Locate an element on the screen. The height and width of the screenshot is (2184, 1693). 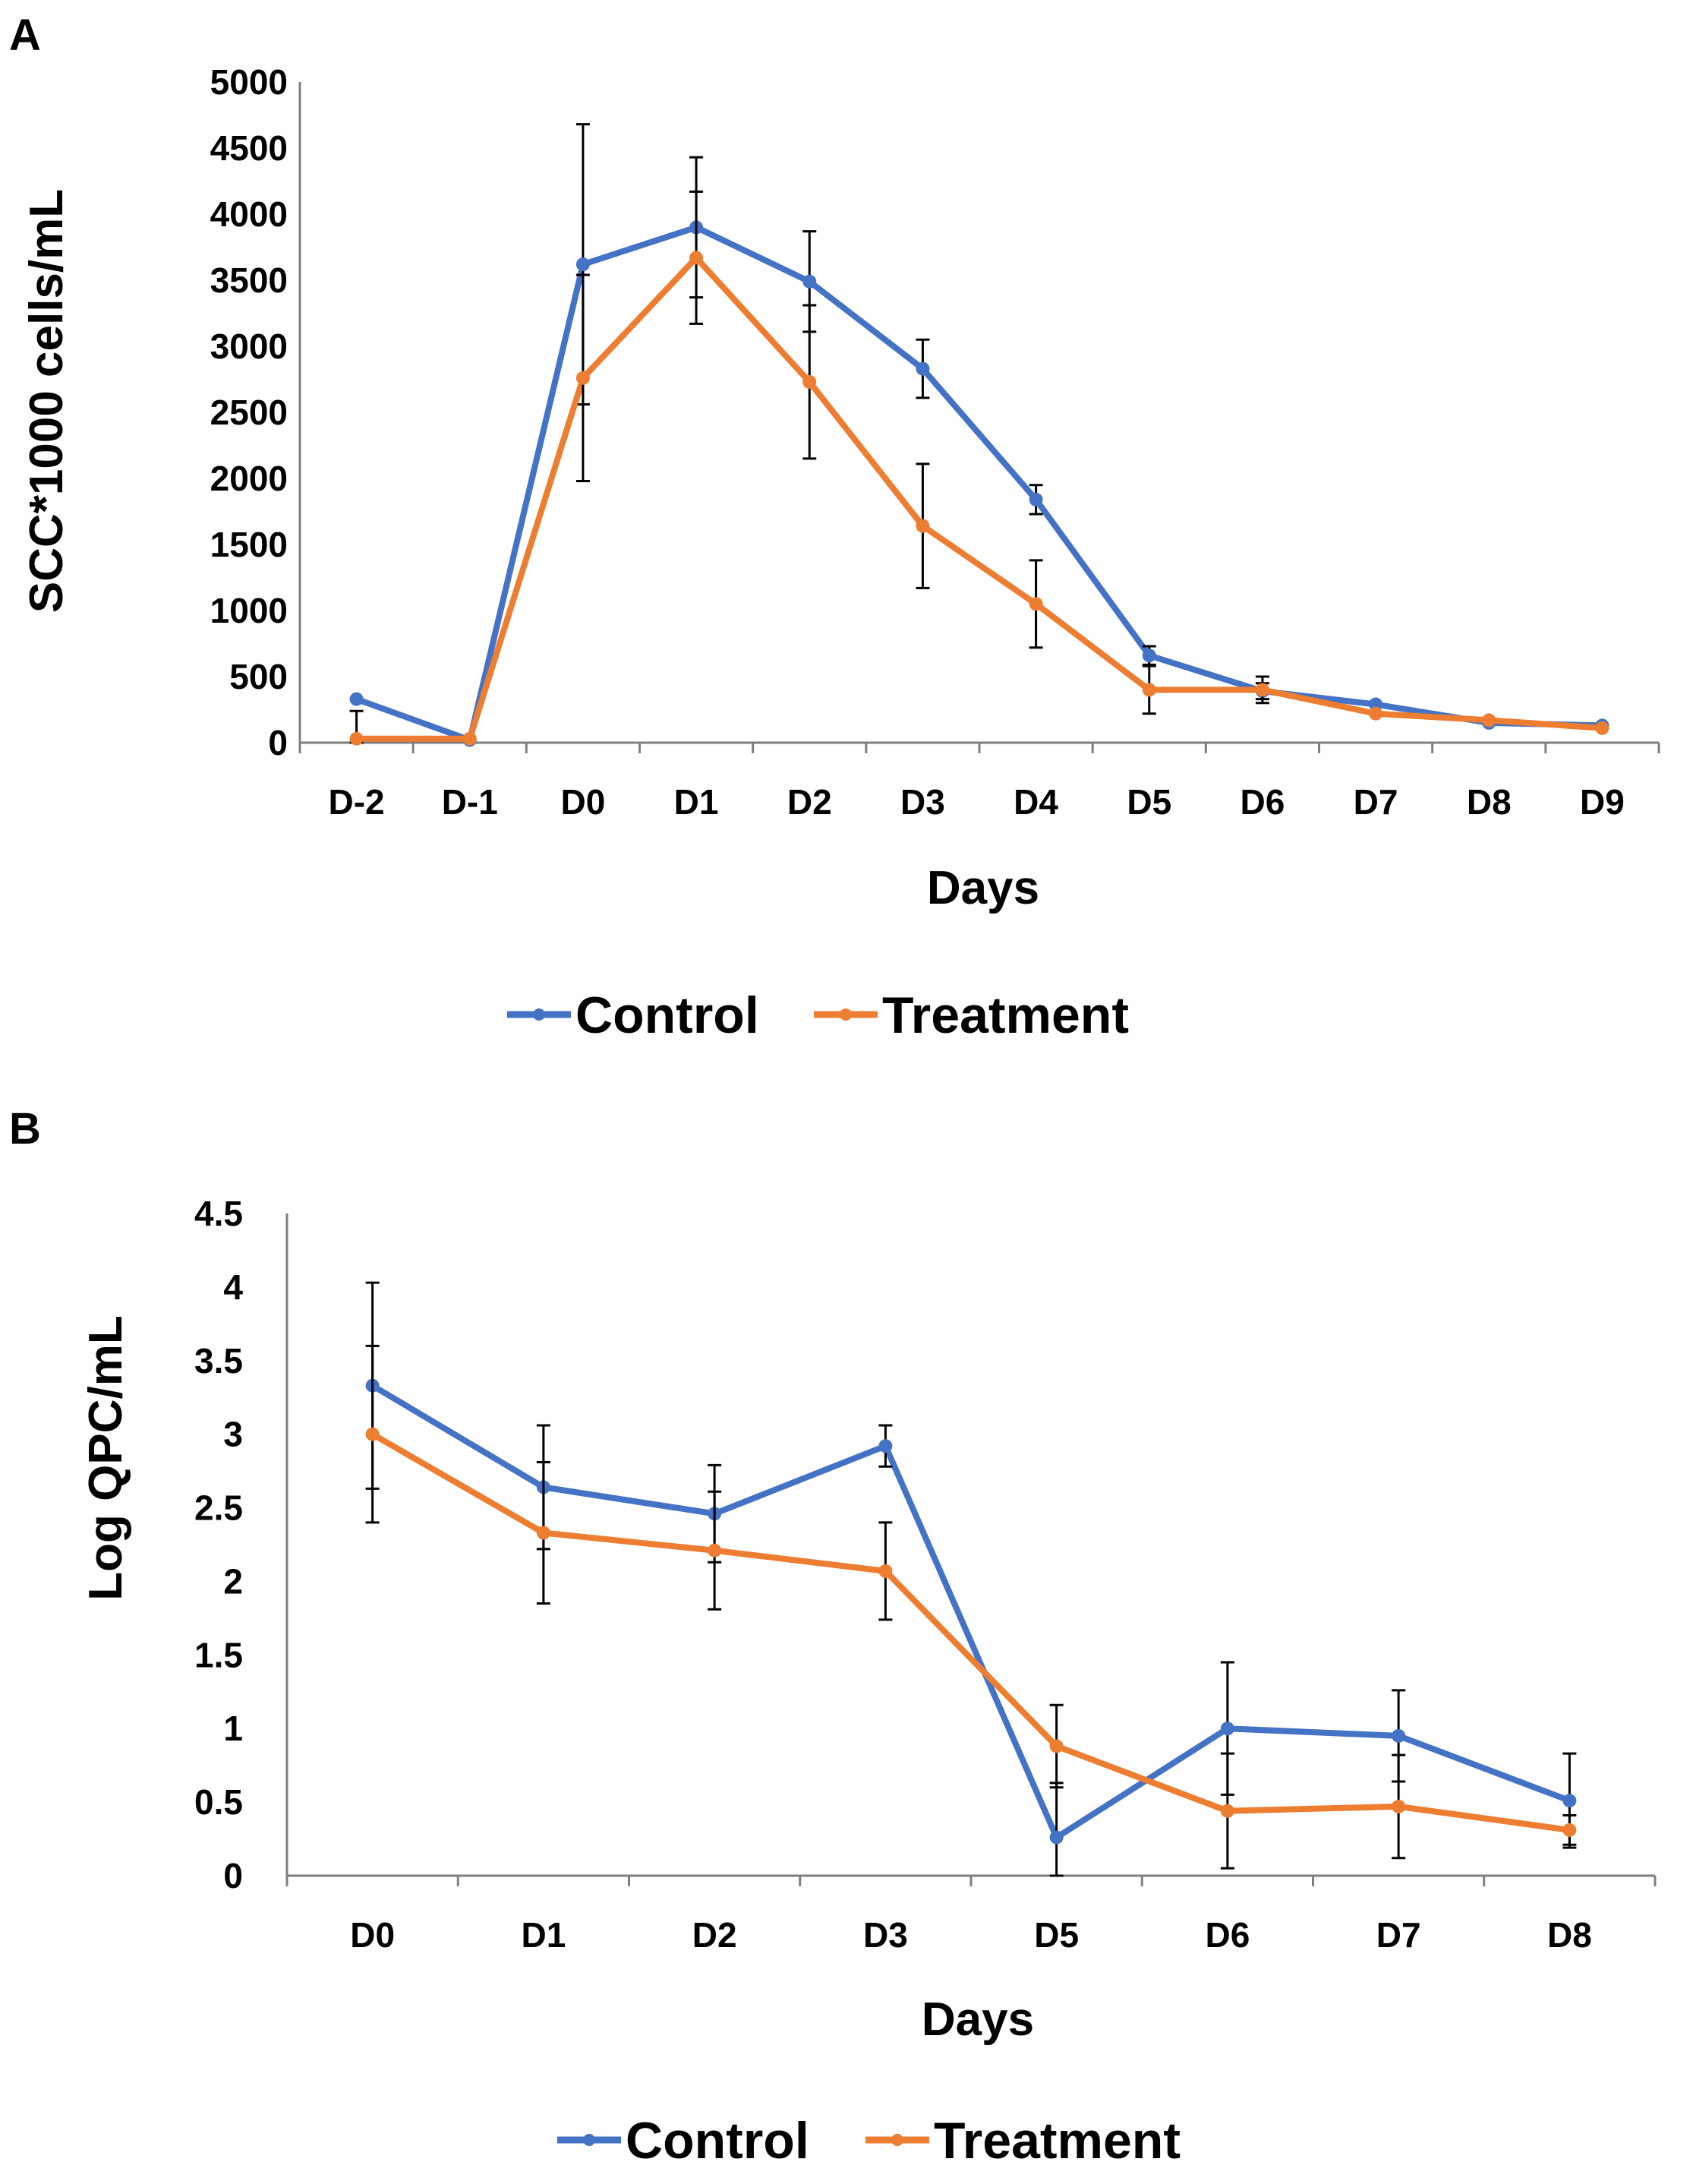
panel-a-legend-control-marker is located at coordinates (539, 1014).